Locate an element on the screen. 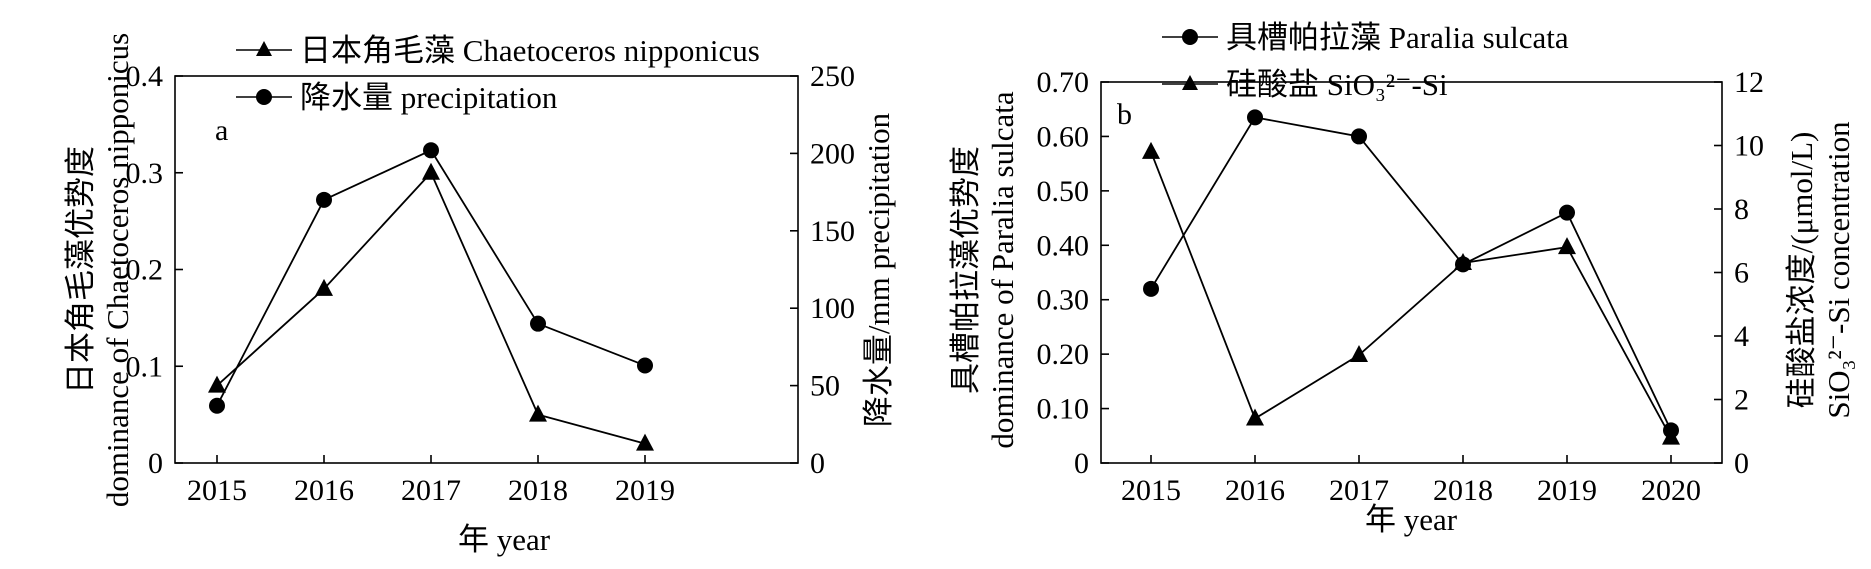  y-right-ticks-a: 0 50 100 150 200 250 is located at coordinates (822, 270).